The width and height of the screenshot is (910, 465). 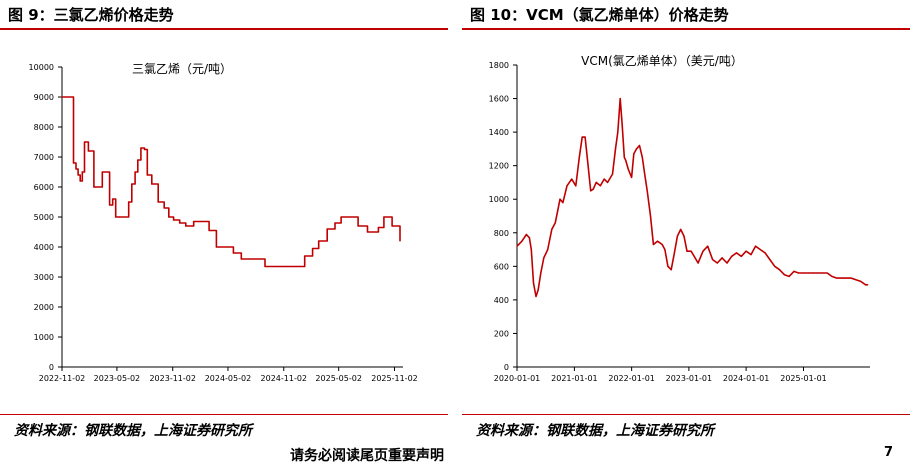 I want to click on x-tick-label: 2024-05-02, so click(x=228, y=378).